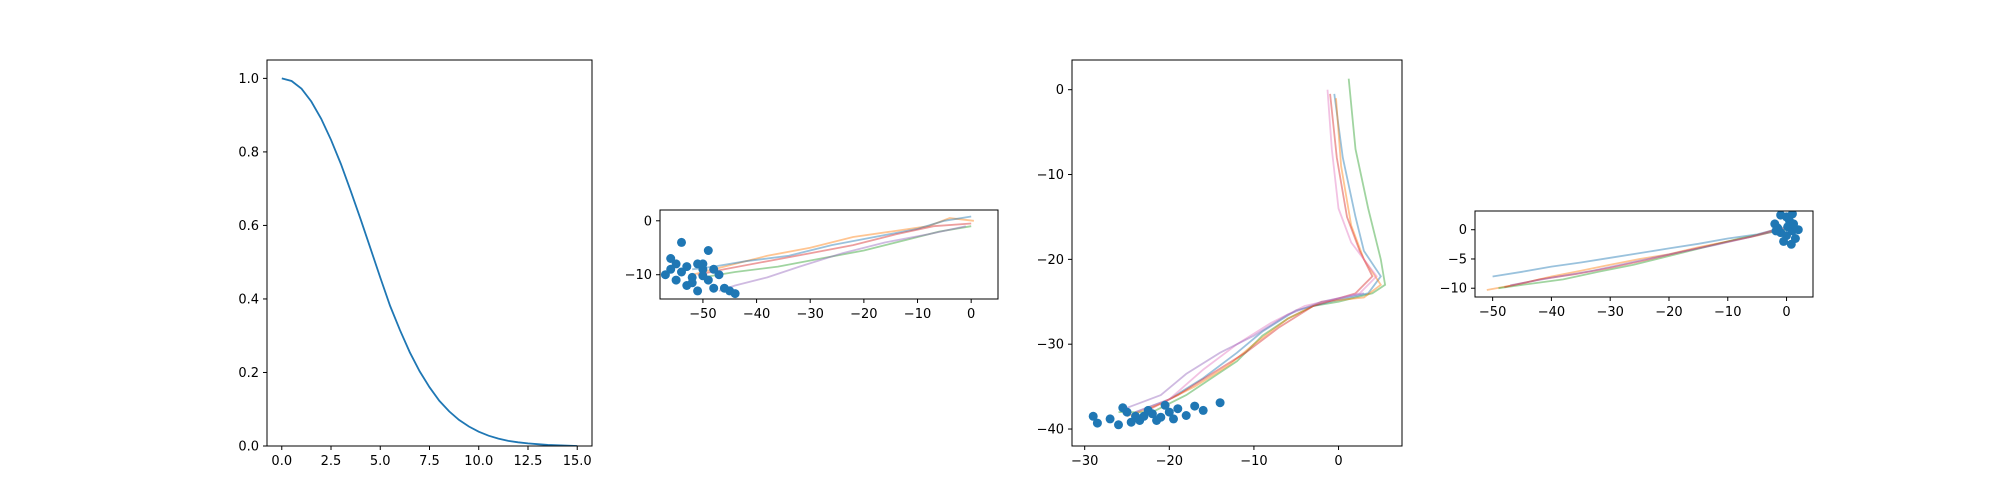 The width and height of the screenshot is (2000, 500). I want to click on subplot-2-trajectories: −50 −40 −30 −20 −10 0 −10 0, so click(812, 265).